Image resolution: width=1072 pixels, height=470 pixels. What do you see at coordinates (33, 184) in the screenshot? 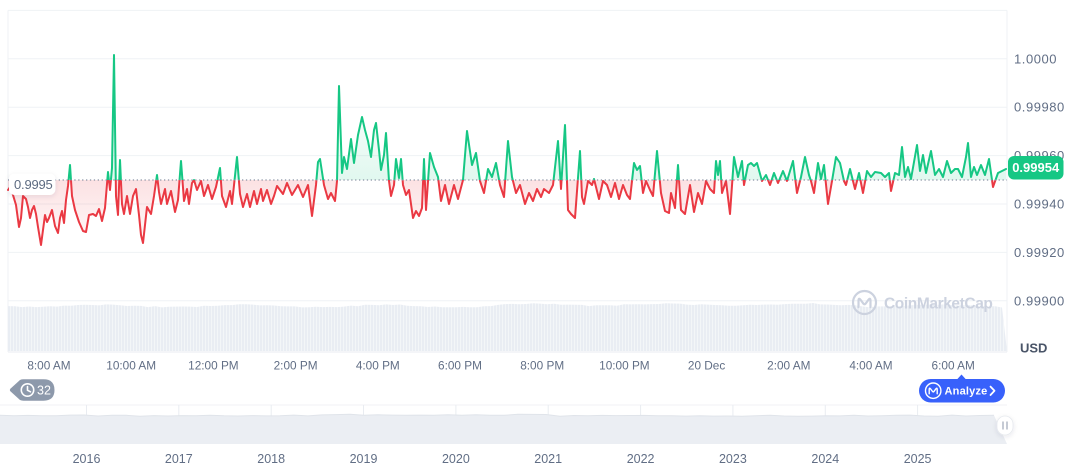
I see `svg-text: 0.9995` at bounding box center [33, 184].